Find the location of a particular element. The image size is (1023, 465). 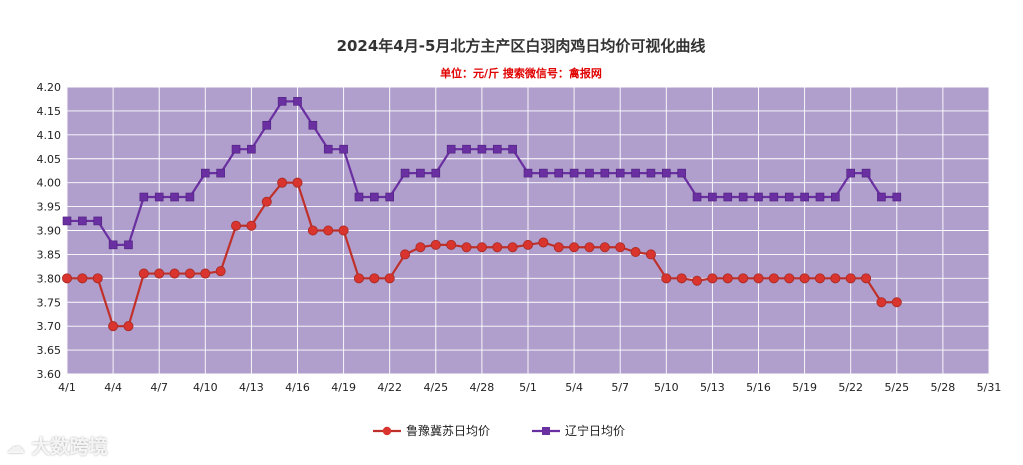

y-tick-label: 3.65 is located at coordinates (49, 350).